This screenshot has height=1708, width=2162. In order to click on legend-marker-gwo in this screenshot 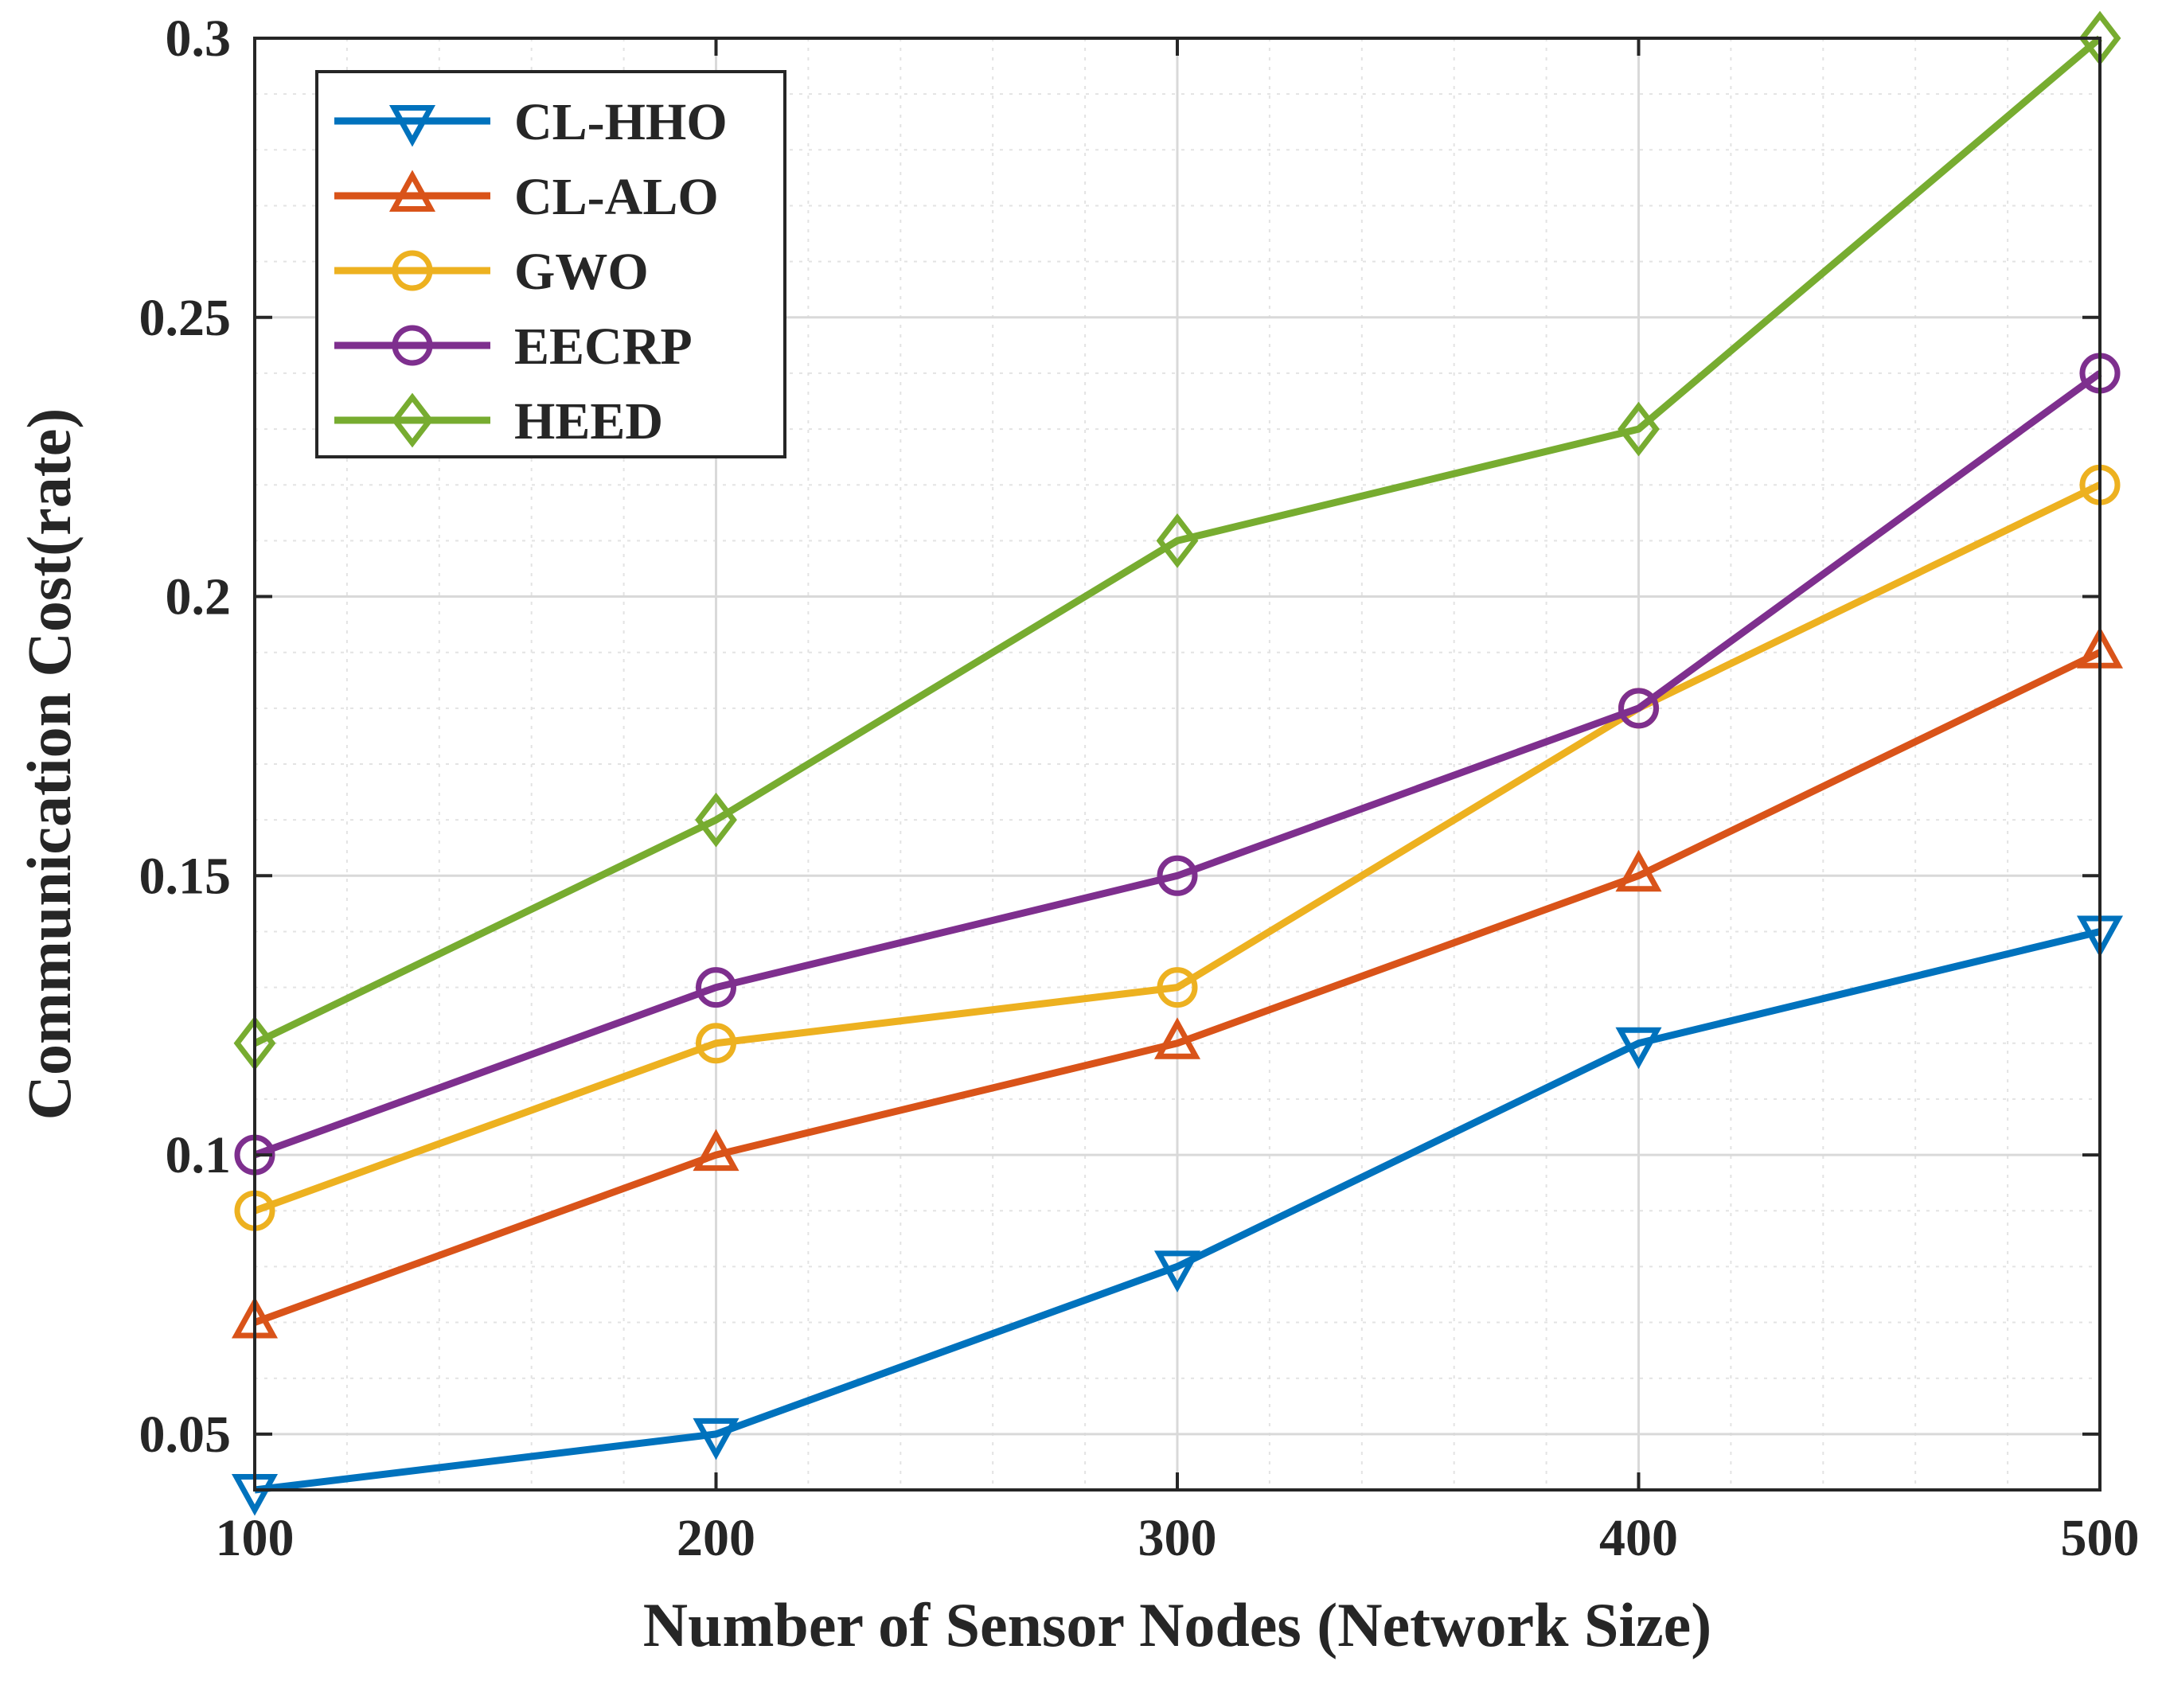, I will do `click(412, 270)`.